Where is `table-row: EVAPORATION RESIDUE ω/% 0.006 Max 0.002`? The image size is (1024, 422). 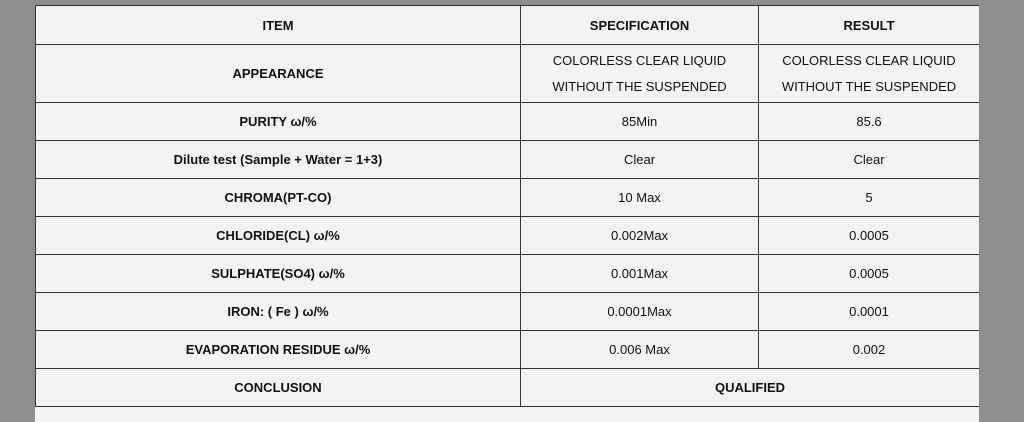
table-row: EVAPORATION RESIDUE ω/% 0.006 Max 0.002 is located at coordinates (507, 349).